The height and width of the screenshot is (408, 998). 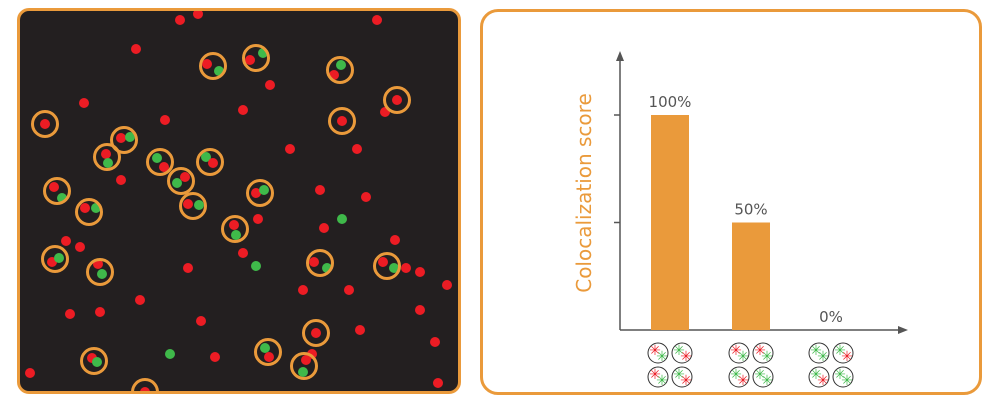 What do you see at coordinates (750, 210) in the screenshot?
I see `bar-value-label: 50%` at bounding box center [750, 210].